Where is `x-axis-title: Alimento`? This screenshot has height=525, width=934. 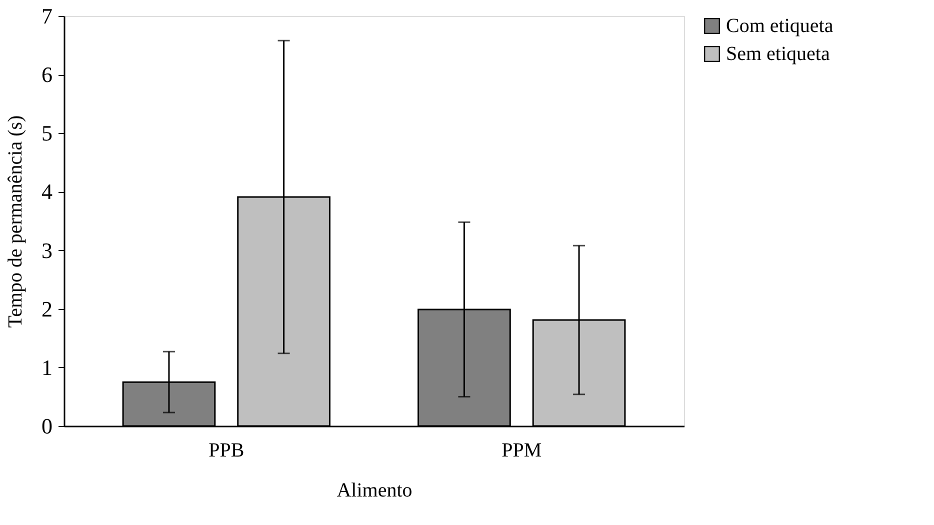 x-axis-title: Alimento is located at coordinates (374, 491).